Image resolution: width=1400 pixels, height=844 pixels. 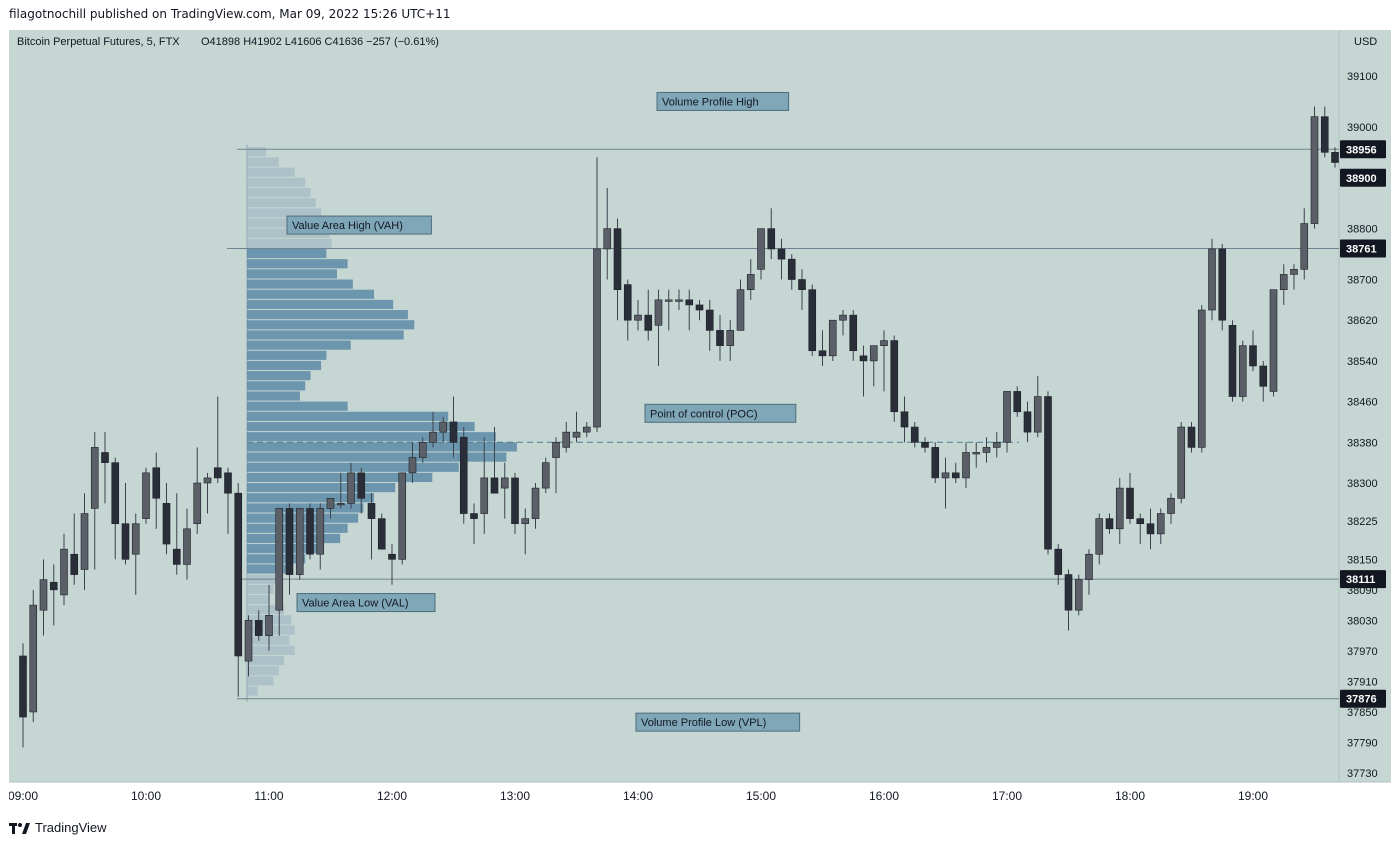 What do you see at coordinates (884, 796) in the screenshot?
I see `time-tick-label: 16:00` at bounding box center [884, 796].